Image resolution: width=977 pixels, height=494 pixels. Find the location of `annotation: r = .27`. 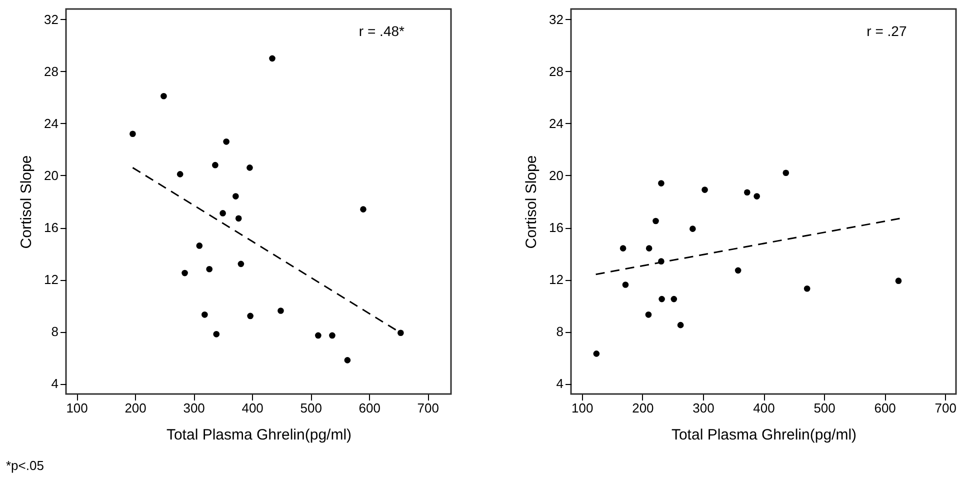

annotation: r = .27 is located at coordinates (886, 31).